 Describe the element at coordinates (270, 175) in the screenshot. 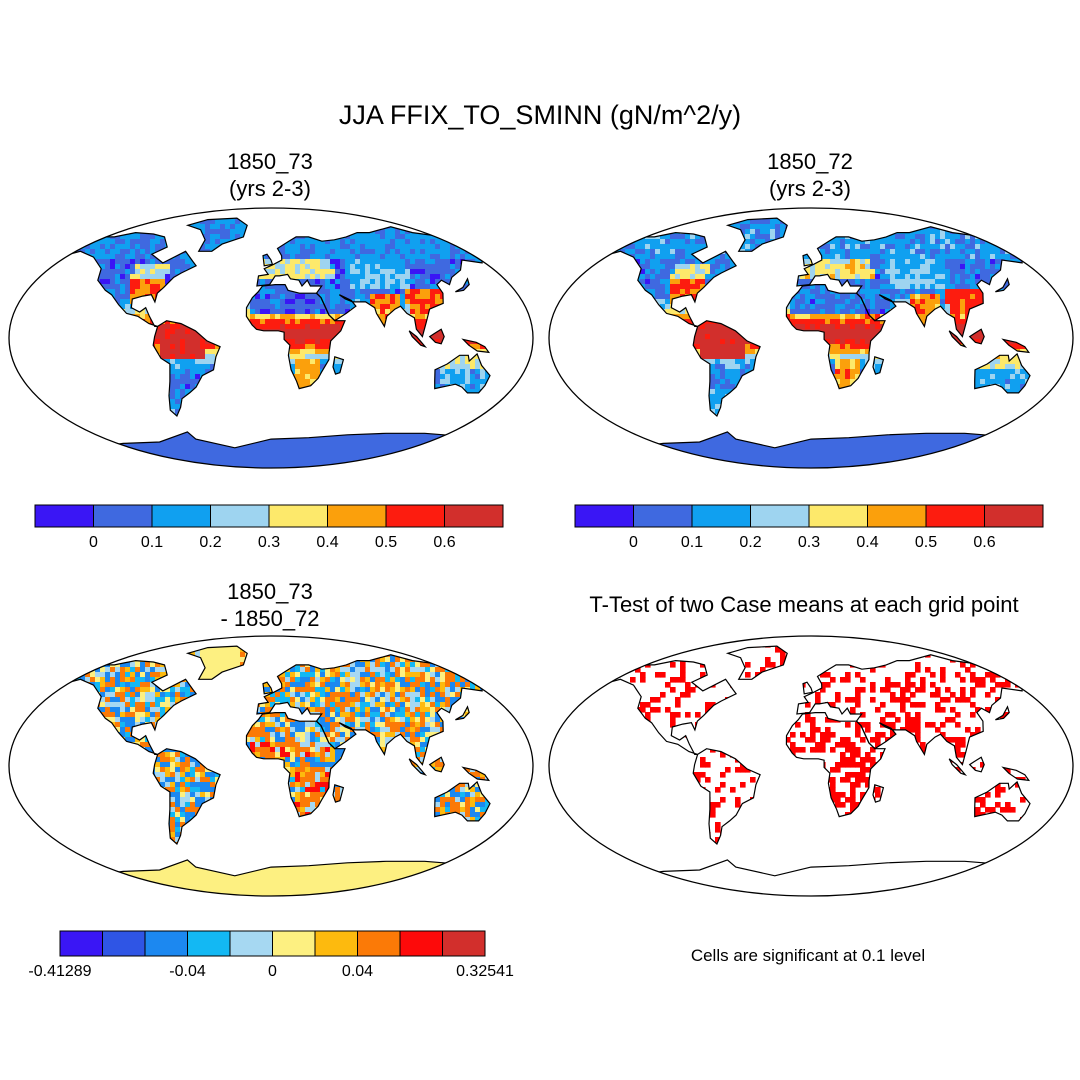

I see `panel1-title: 1850_73 (yrs 2-3)` at that location.